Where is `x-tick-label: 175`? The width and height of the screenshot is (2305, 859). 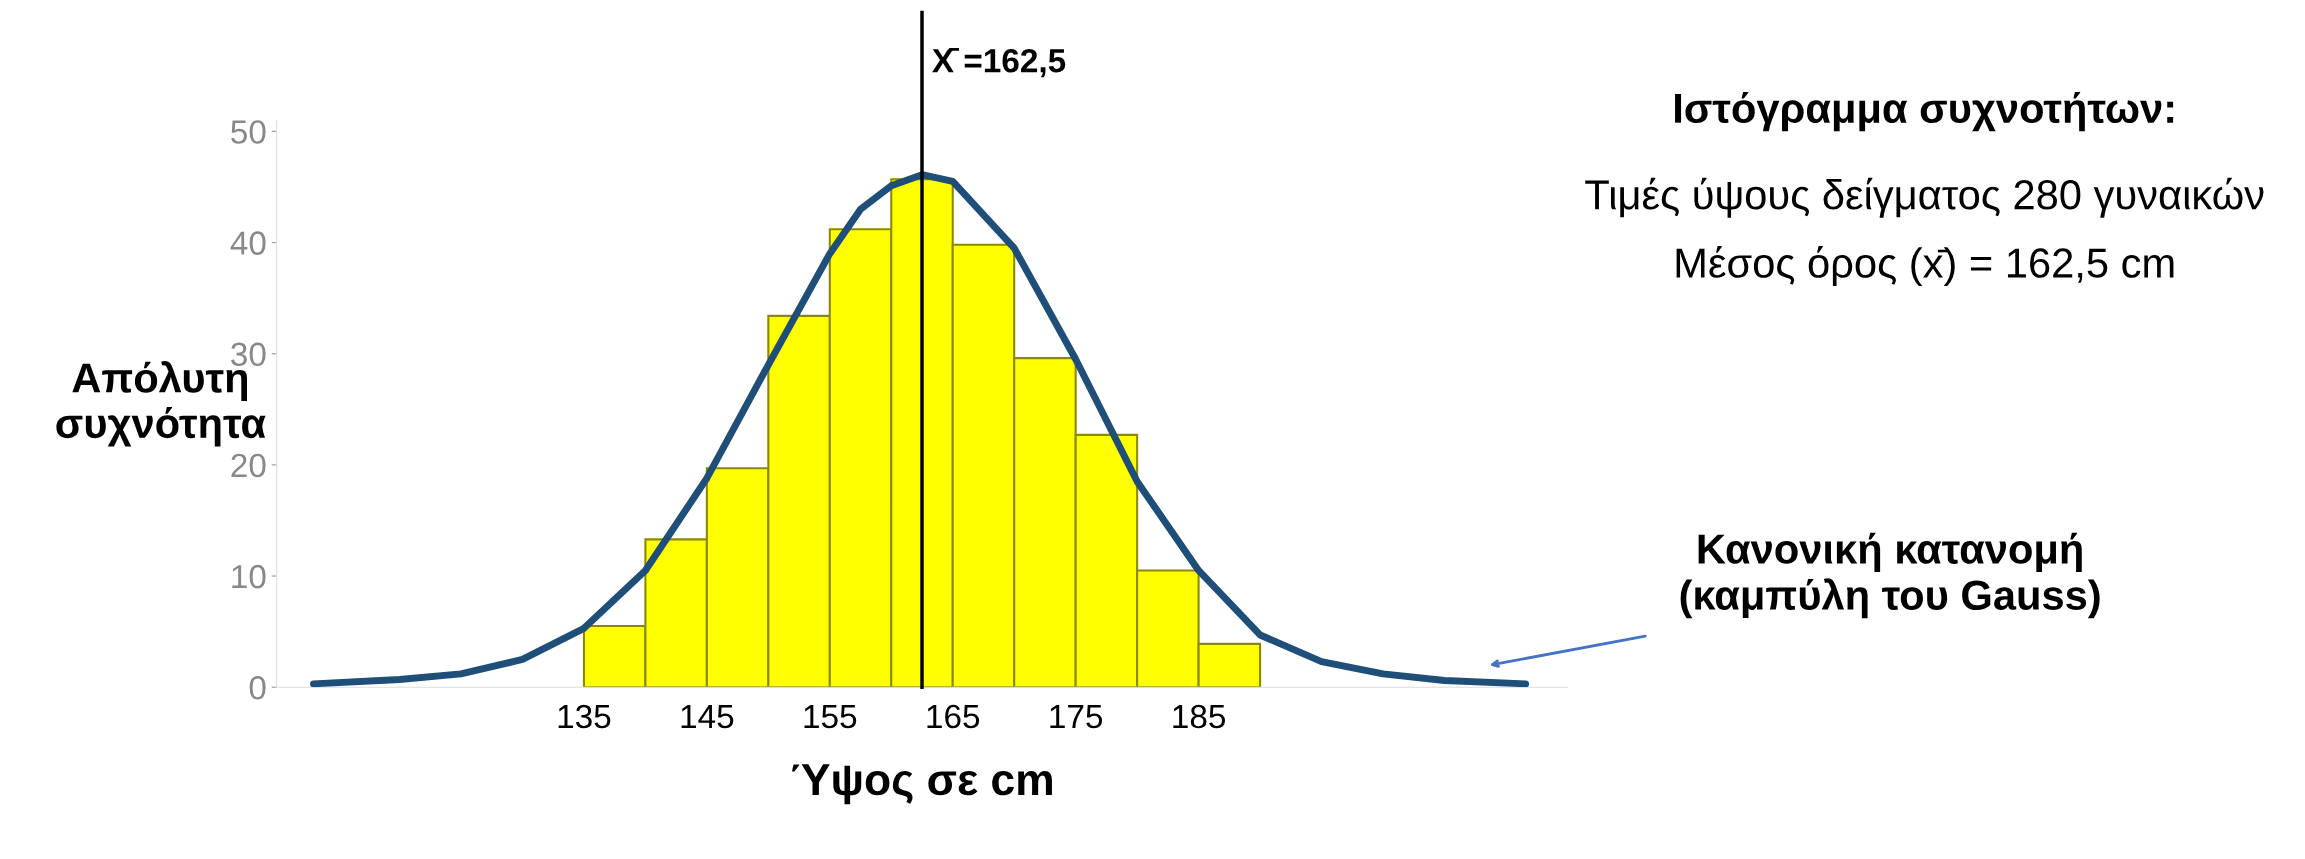
x-tick-label: 175 is located at coordinates (1076, 717).